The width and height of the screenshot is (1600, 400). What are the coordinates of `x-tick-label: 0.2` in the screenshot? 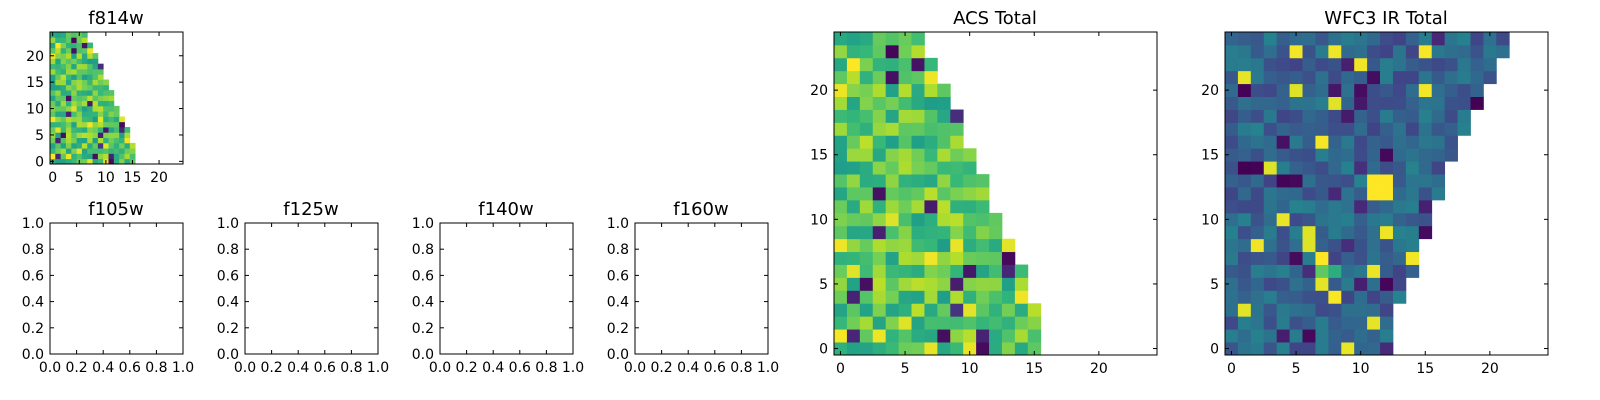 It's located at (76, 368).